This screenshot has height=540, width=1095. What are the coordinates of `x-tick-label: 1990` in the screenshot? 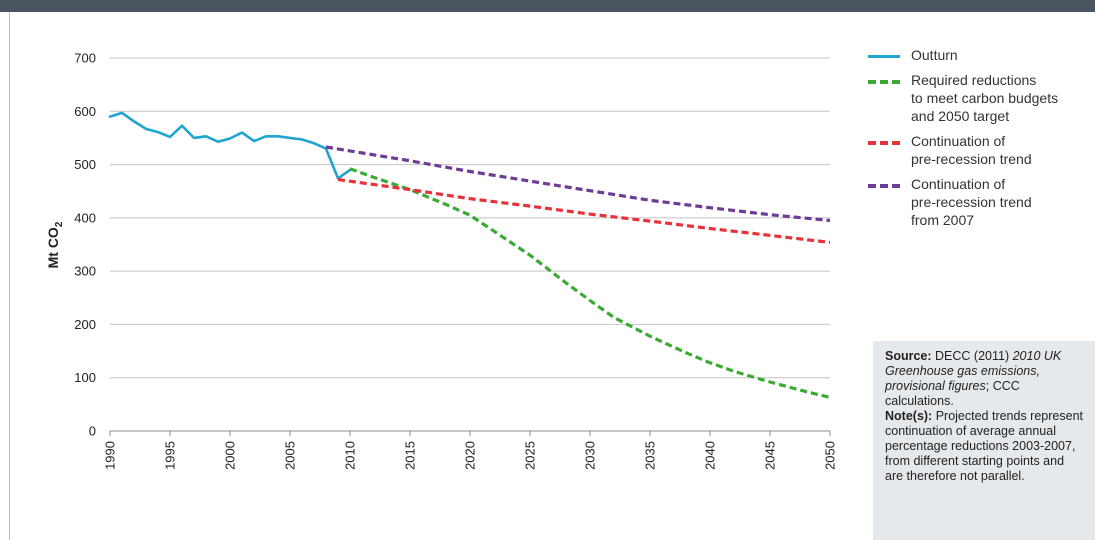 It's located at (110, 455).